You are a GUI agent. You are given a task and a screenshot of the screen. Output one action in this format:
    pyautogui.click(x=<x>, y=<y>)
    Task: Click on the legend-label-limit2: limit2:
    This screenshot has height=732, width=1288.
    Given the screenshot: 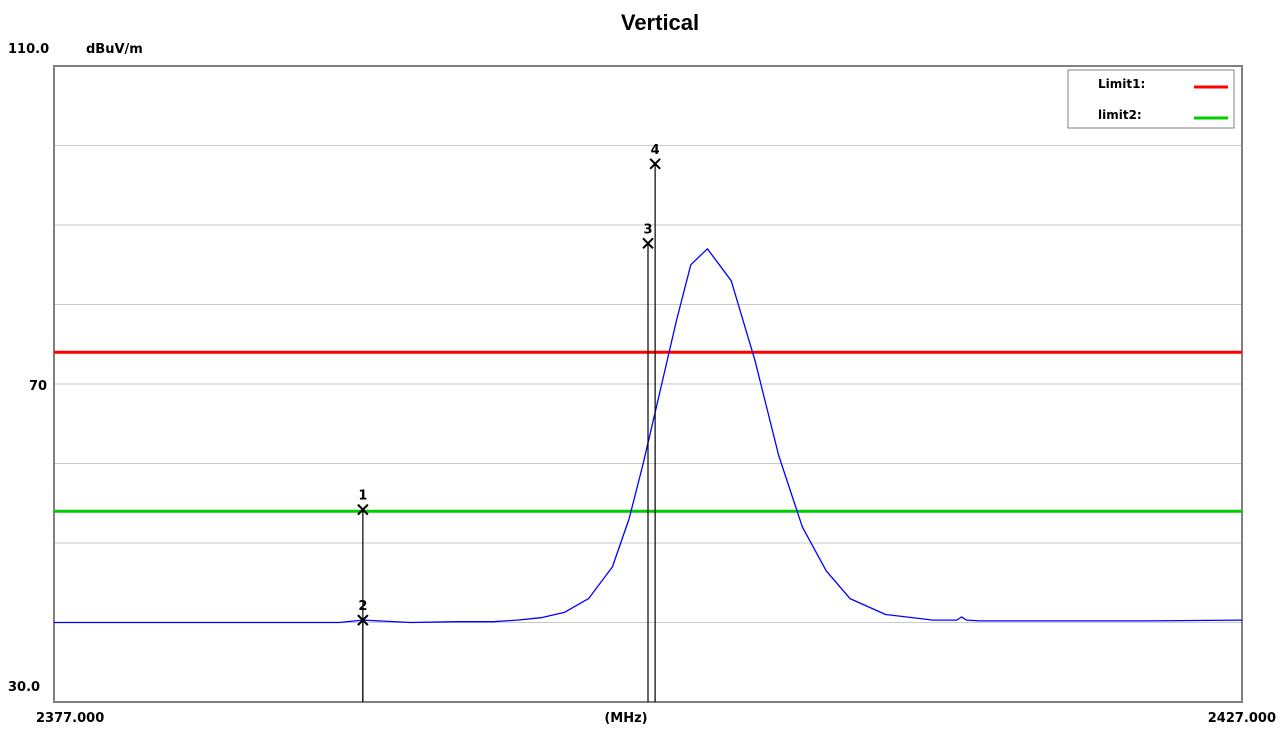 What is the action you would take?
    pyautogui.click(x=1120, y=115)
    